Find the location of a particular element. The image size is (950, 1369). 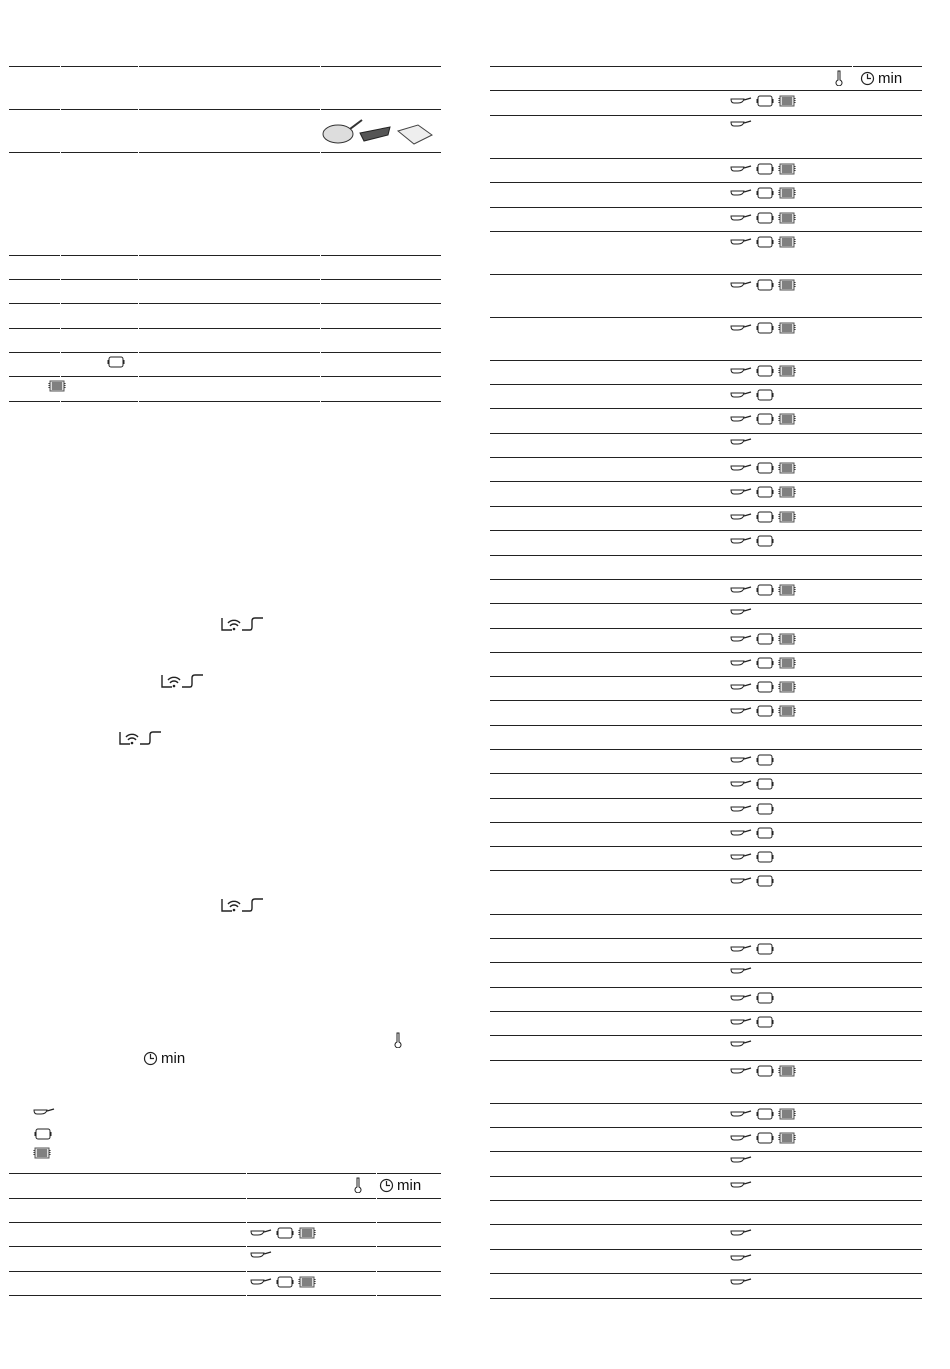

pan-grill-tray-illustration is located at coordinates (378, 134).